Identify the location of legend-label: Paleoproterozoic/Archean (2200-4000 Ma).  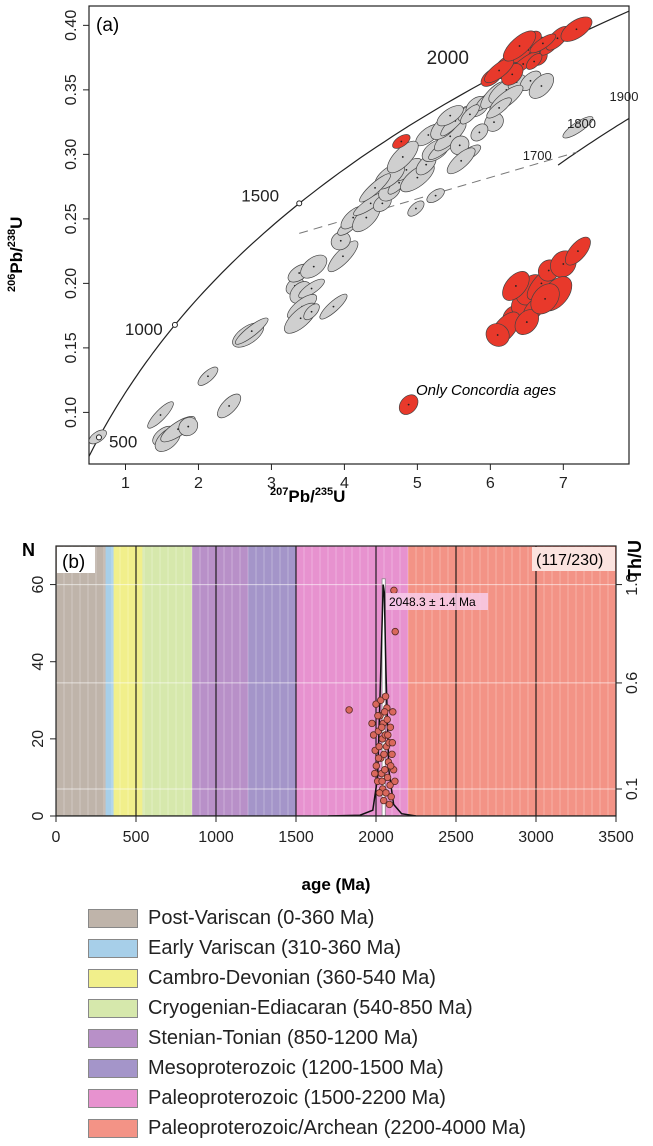
(337, 1127).